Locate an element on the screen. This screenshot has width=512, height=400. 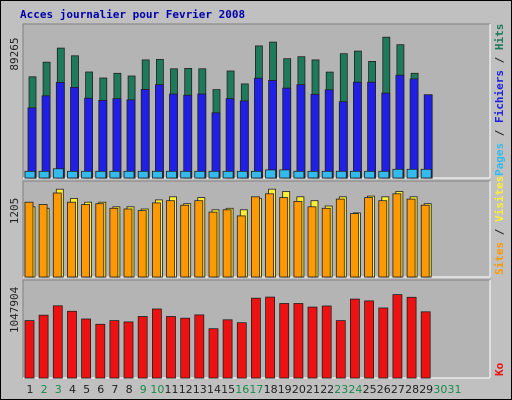
x-axis-label-day-9: 9 is located at coordinates (143, 389).